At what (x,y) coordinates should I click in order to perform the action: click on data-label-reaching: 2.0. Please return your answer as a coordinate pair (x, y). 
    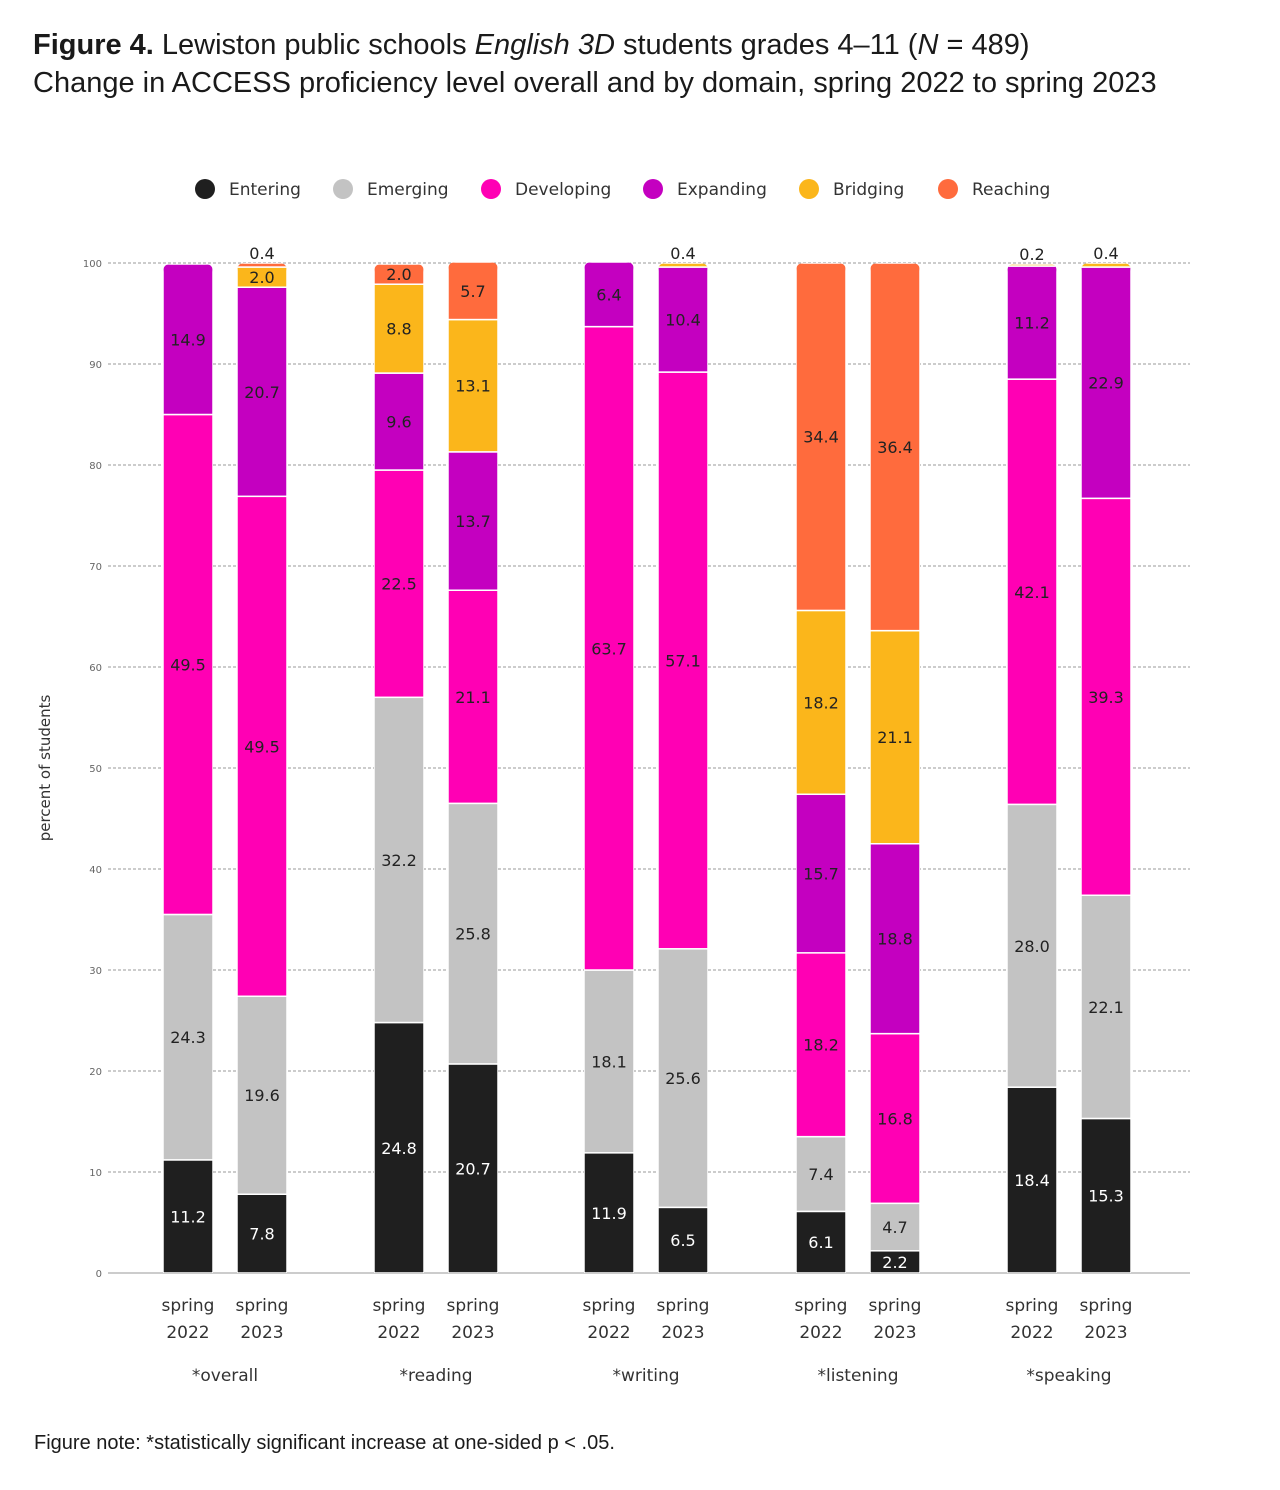
    Looking at the image, I should click on (398, 274).